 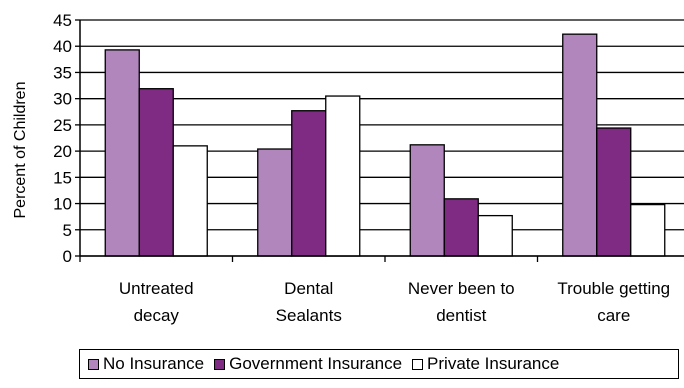 I want to click on x-tick-label: Untreated, so click(x=156, y=288).